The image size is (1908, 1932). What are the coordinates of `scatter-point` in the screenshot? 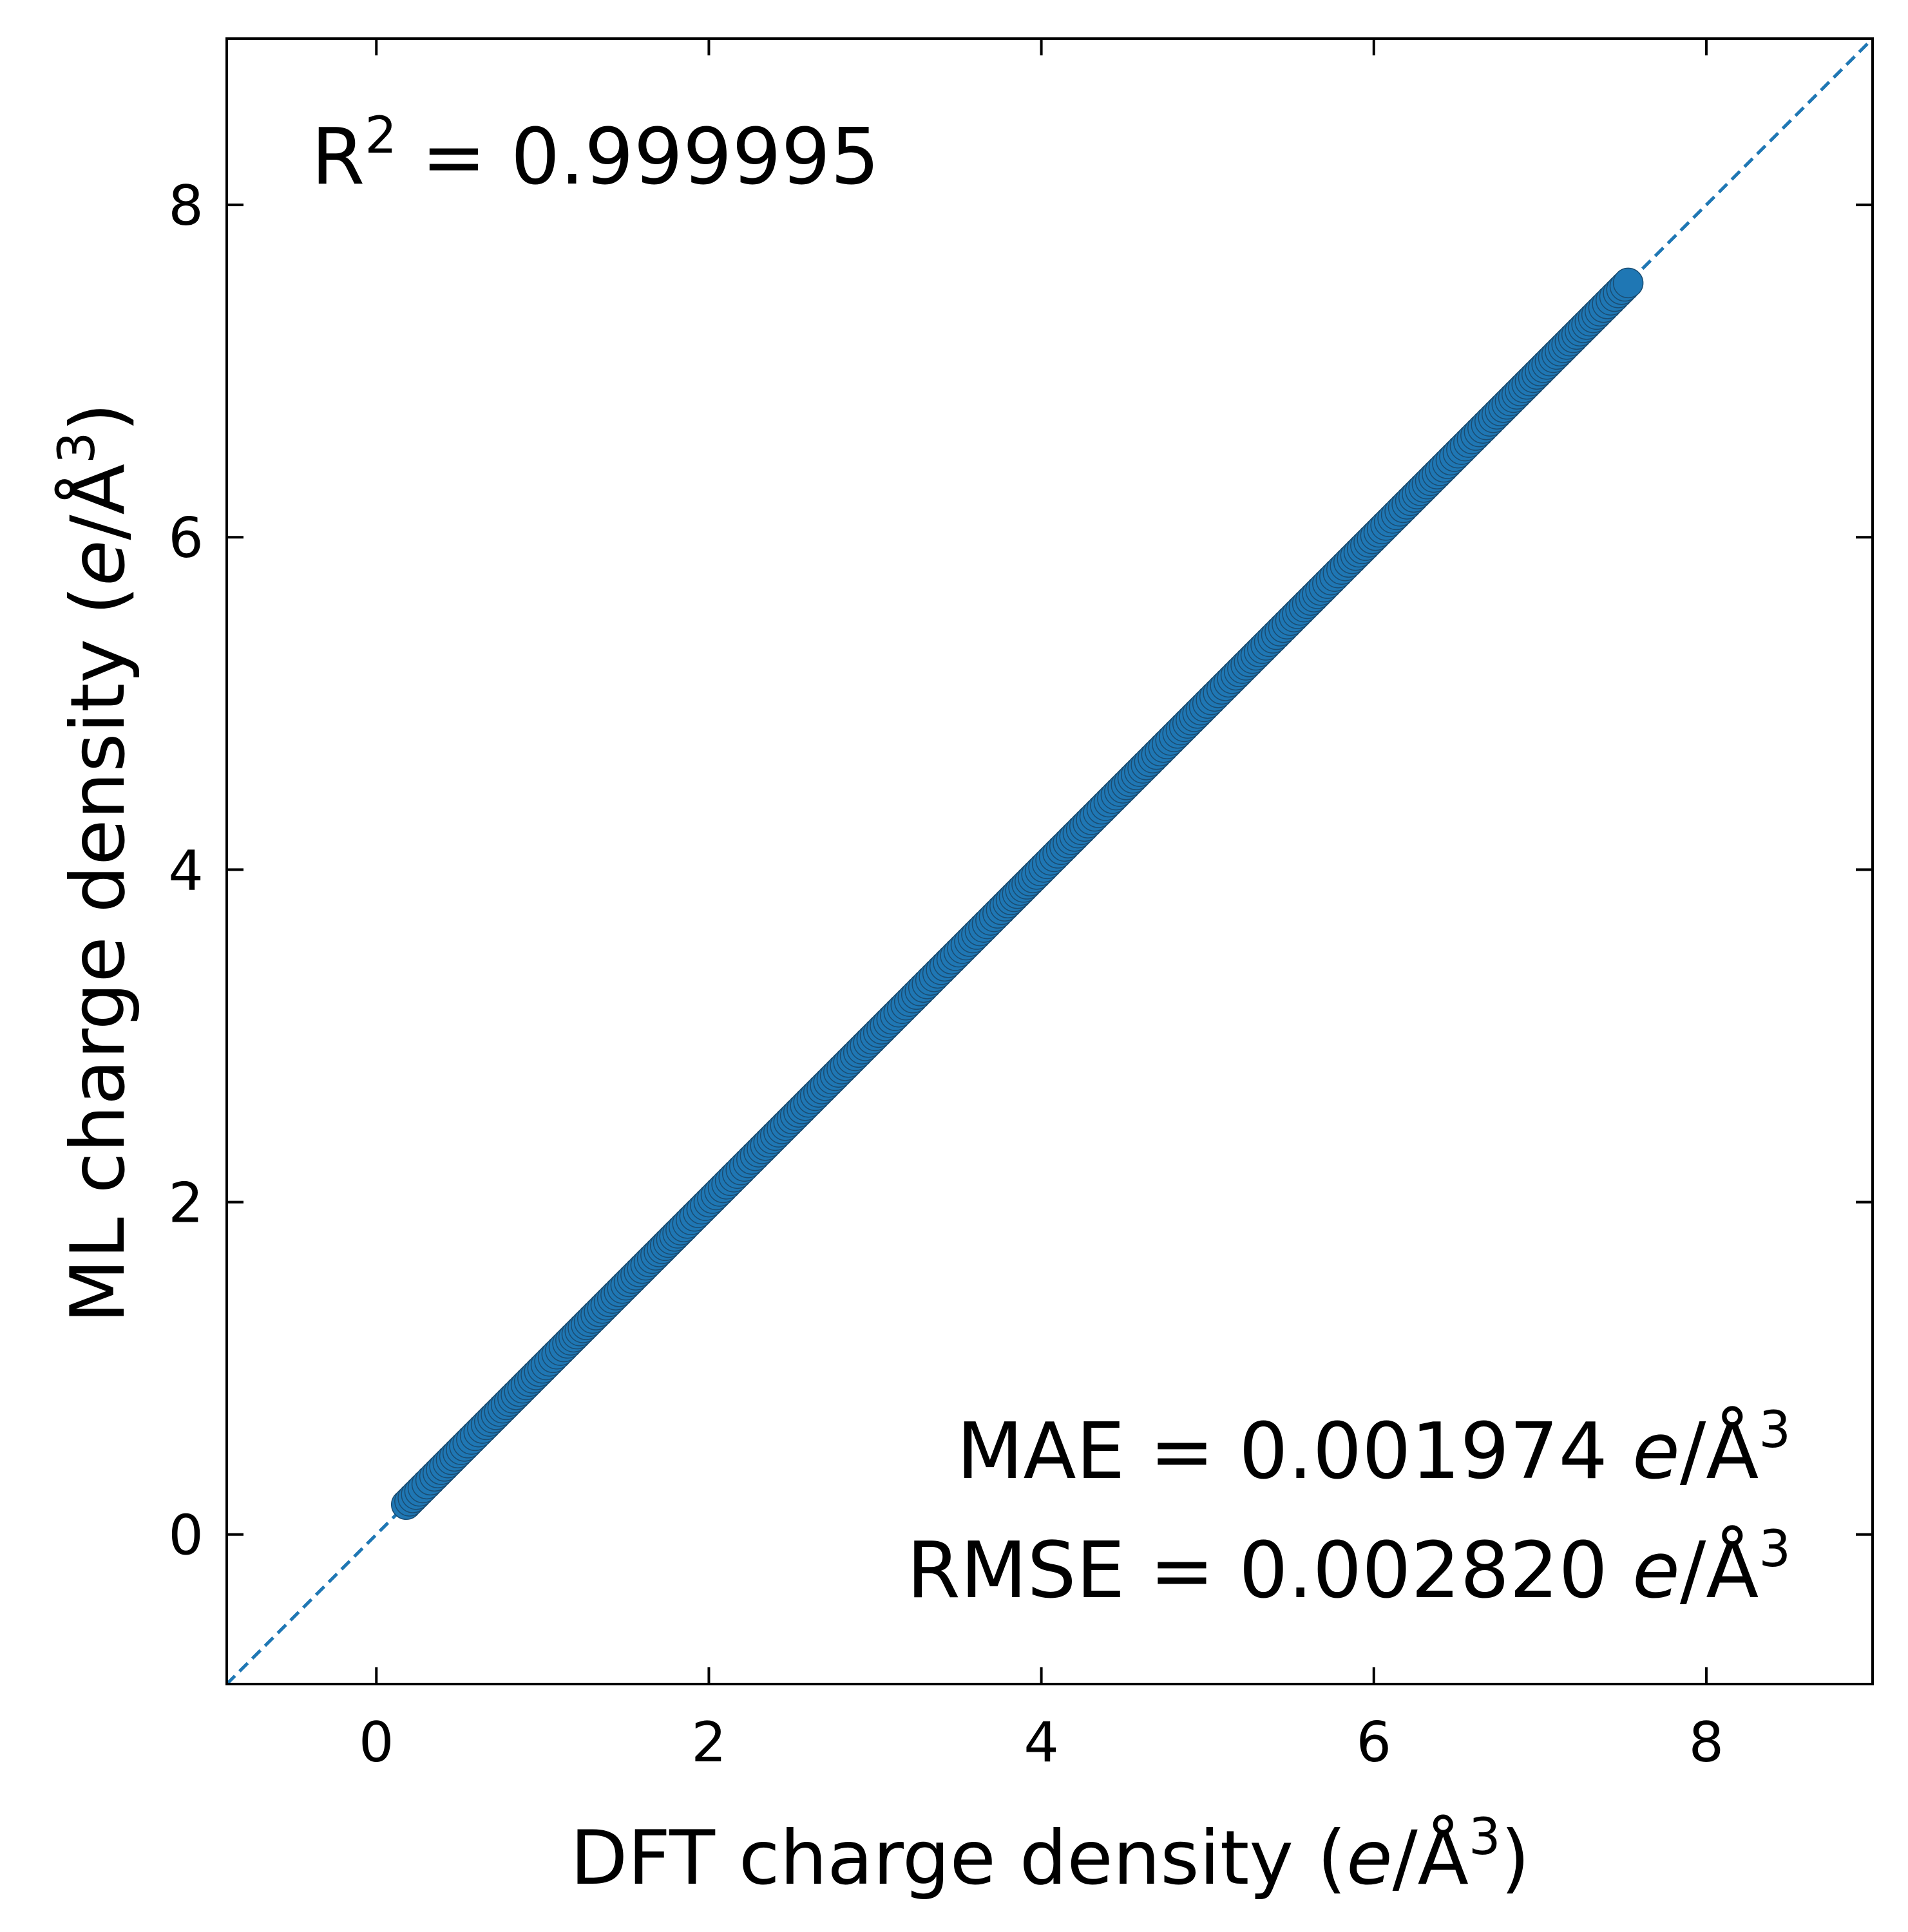 It's located at (1628, 283).